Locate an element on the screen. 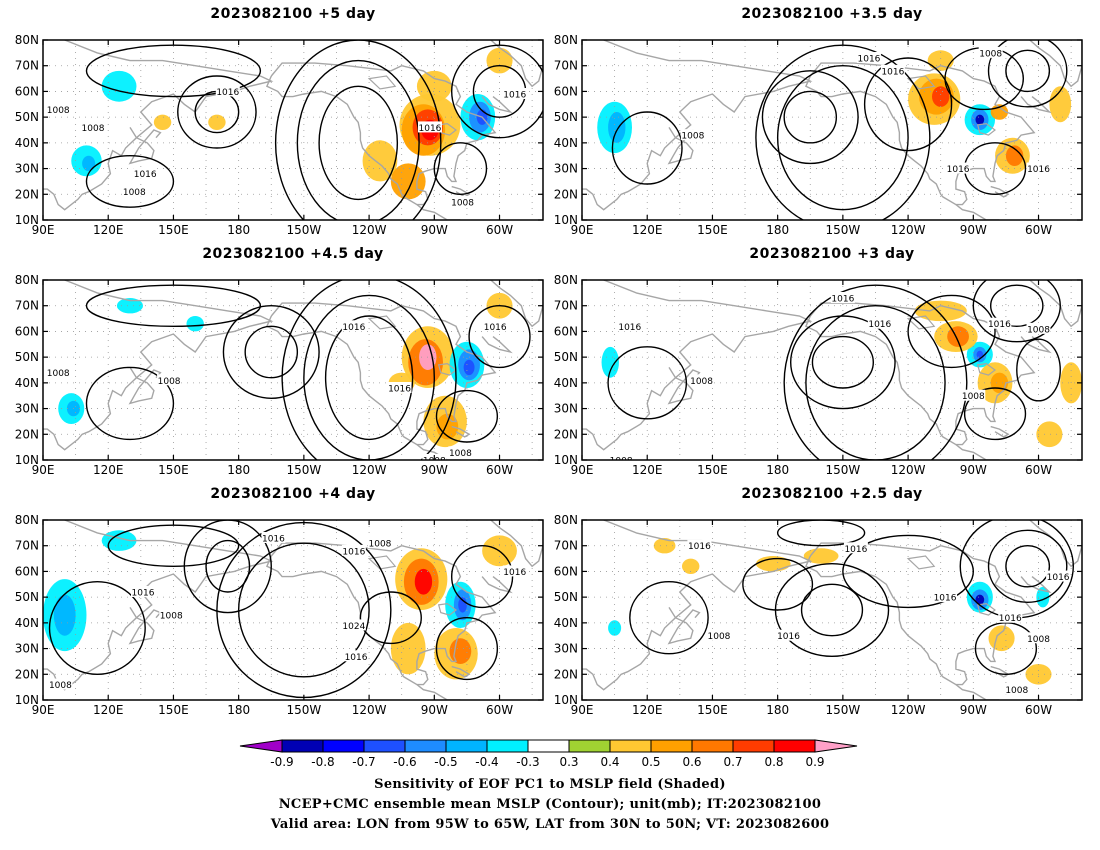  colorbar-label: 0.5 is located at coordinates (650, 762).